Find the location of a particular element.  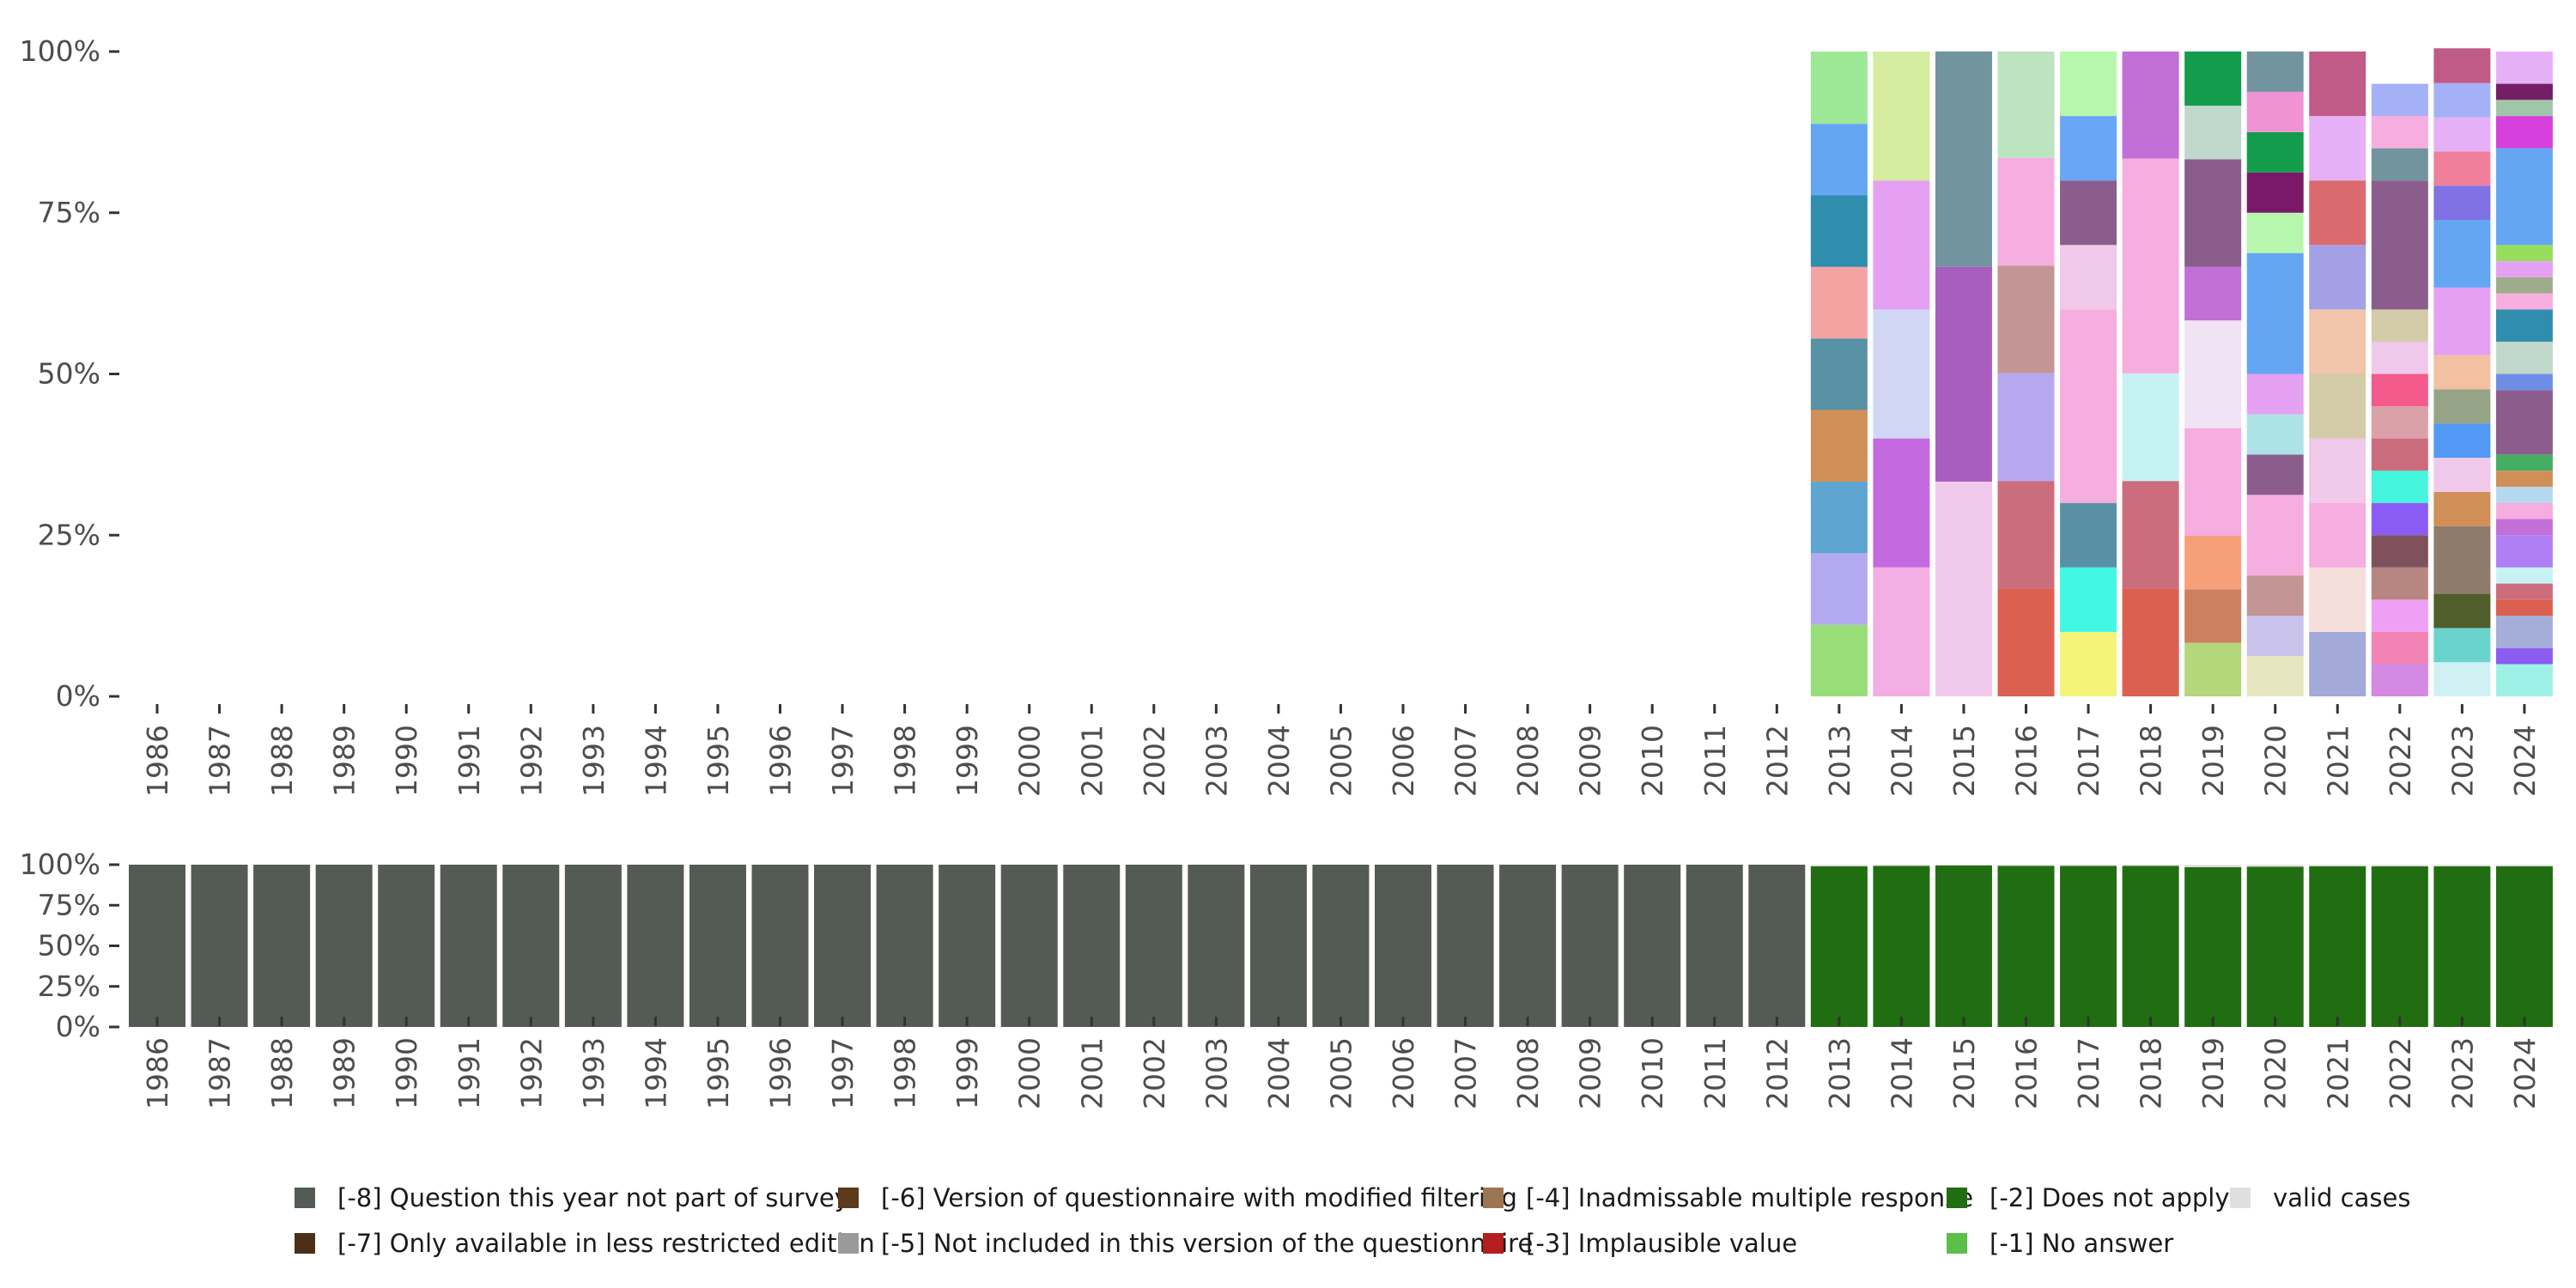

y-tick-label: 25% is located at coordinates (69, 534).